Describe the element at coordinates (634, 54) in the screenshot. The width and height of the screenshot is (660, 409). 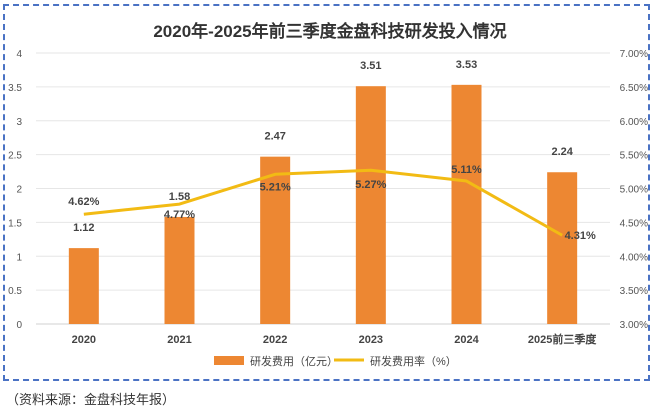
I see `right-tick-label: 7.00%` at that location.